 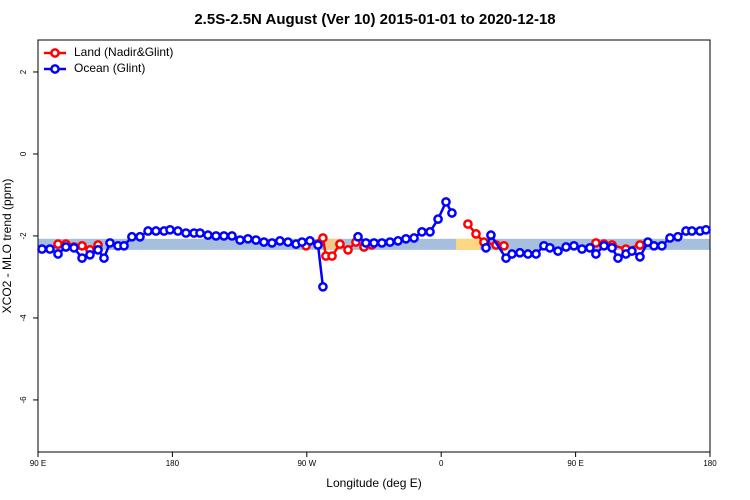 What do you see at coordinates (306, 463) in the screenshot?
I see `x-tick-label: 90 W` at bounding box center [306, 463].